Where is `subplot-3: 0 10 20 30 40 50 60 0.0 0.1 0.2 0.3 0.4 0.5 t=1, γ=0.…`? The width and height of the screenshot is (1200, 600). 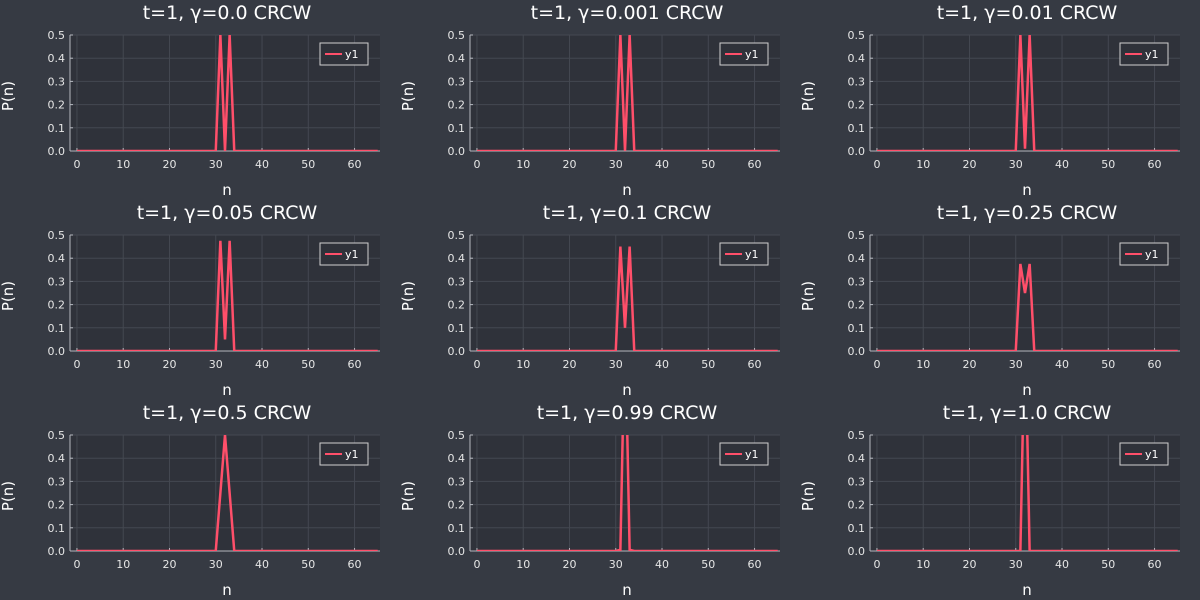 subplot-3: 0 10 20 30 40 50 60 0.0 0.1 0.2 0.3 0.4 0.5 t=1, γ=0.… is located at coordinates (989, 100).